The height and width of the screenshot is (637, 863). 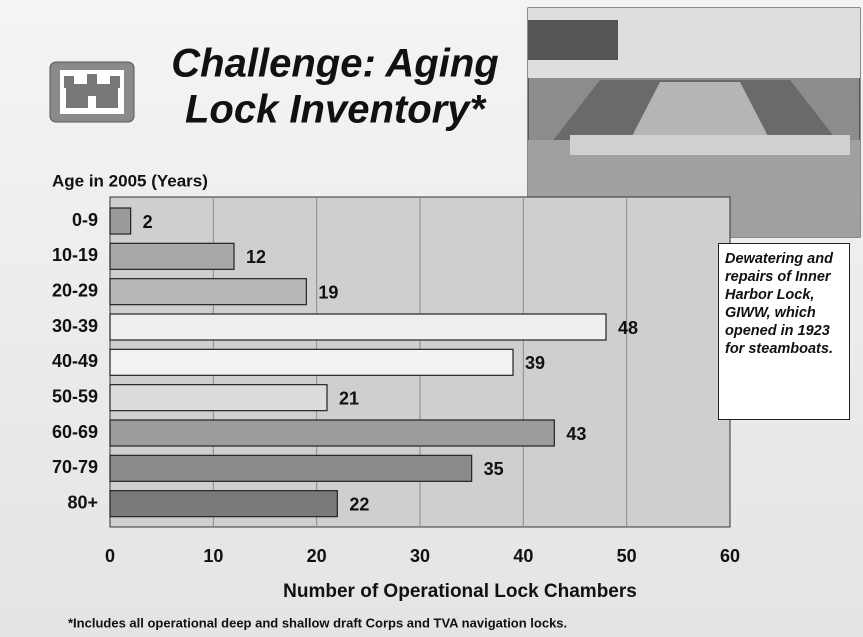 I want to click on x-tick-label: 30, so click(x=420, y=556).